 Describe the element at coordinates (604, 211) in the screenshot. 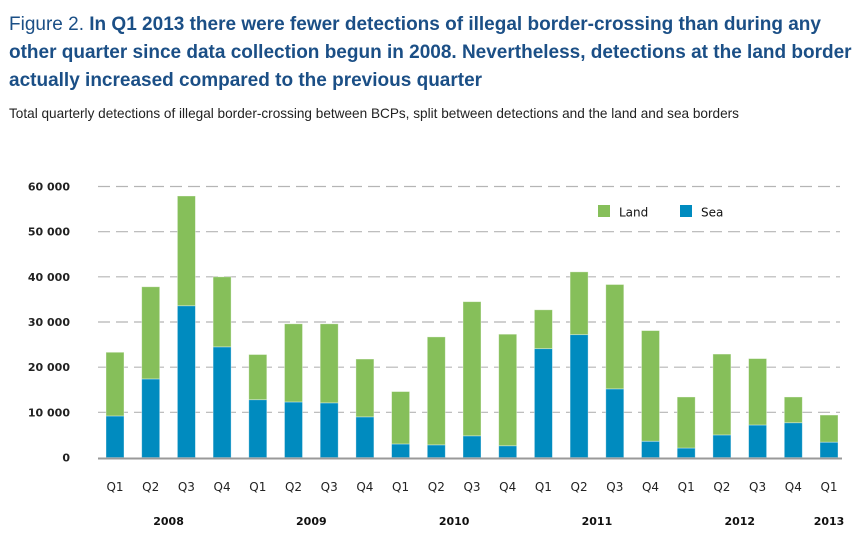

I see `legend-swatch-land` at that location.